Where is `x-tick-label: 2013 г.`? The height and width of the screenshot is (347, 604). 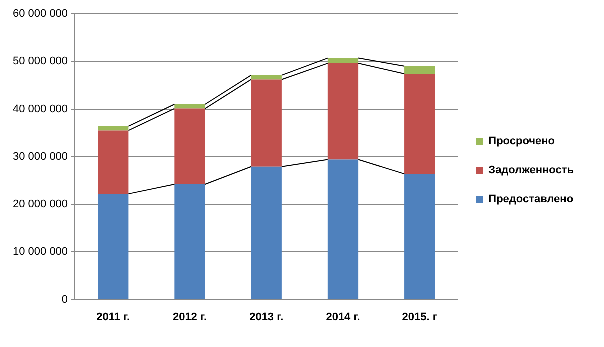
x-tick-label: 2013 г. is located at coordinates (267, 317).